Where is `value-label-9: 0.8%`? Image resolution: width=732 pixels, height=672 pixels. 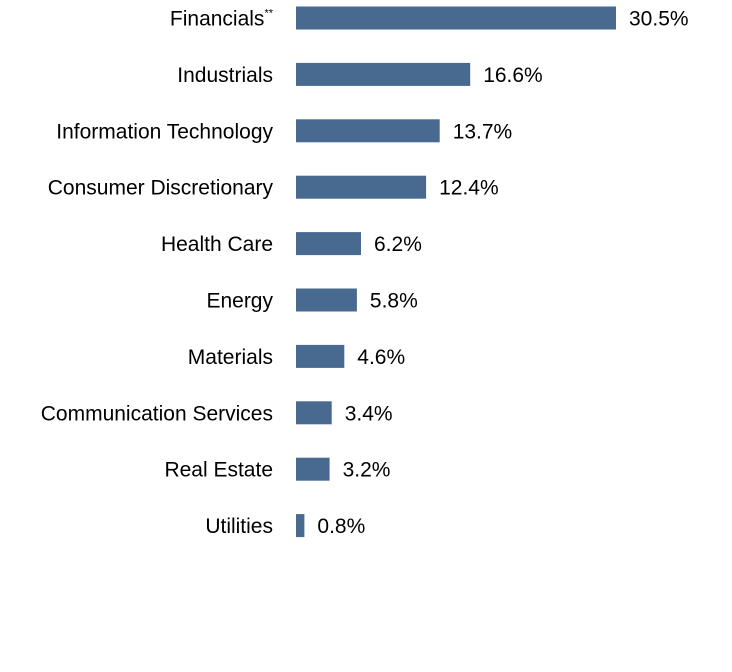
value-label-9: 0.8% is located at coordinates (341, 526).